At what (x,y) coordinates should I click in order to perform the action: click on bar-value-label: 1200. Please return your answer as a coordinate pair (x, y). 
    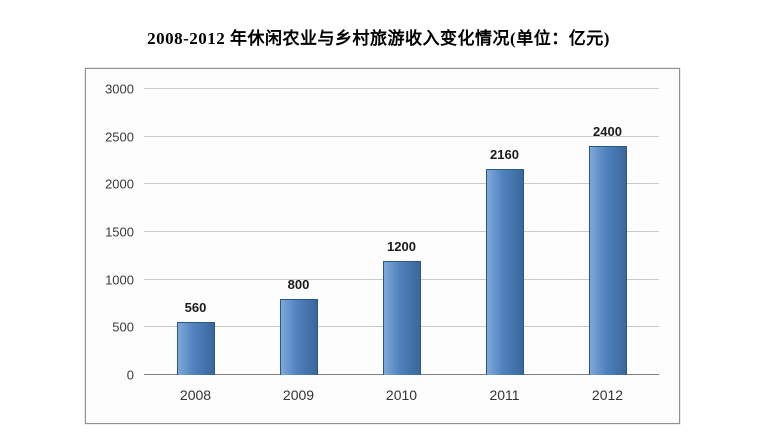
    Looking at the image, I should click on (401, 246).